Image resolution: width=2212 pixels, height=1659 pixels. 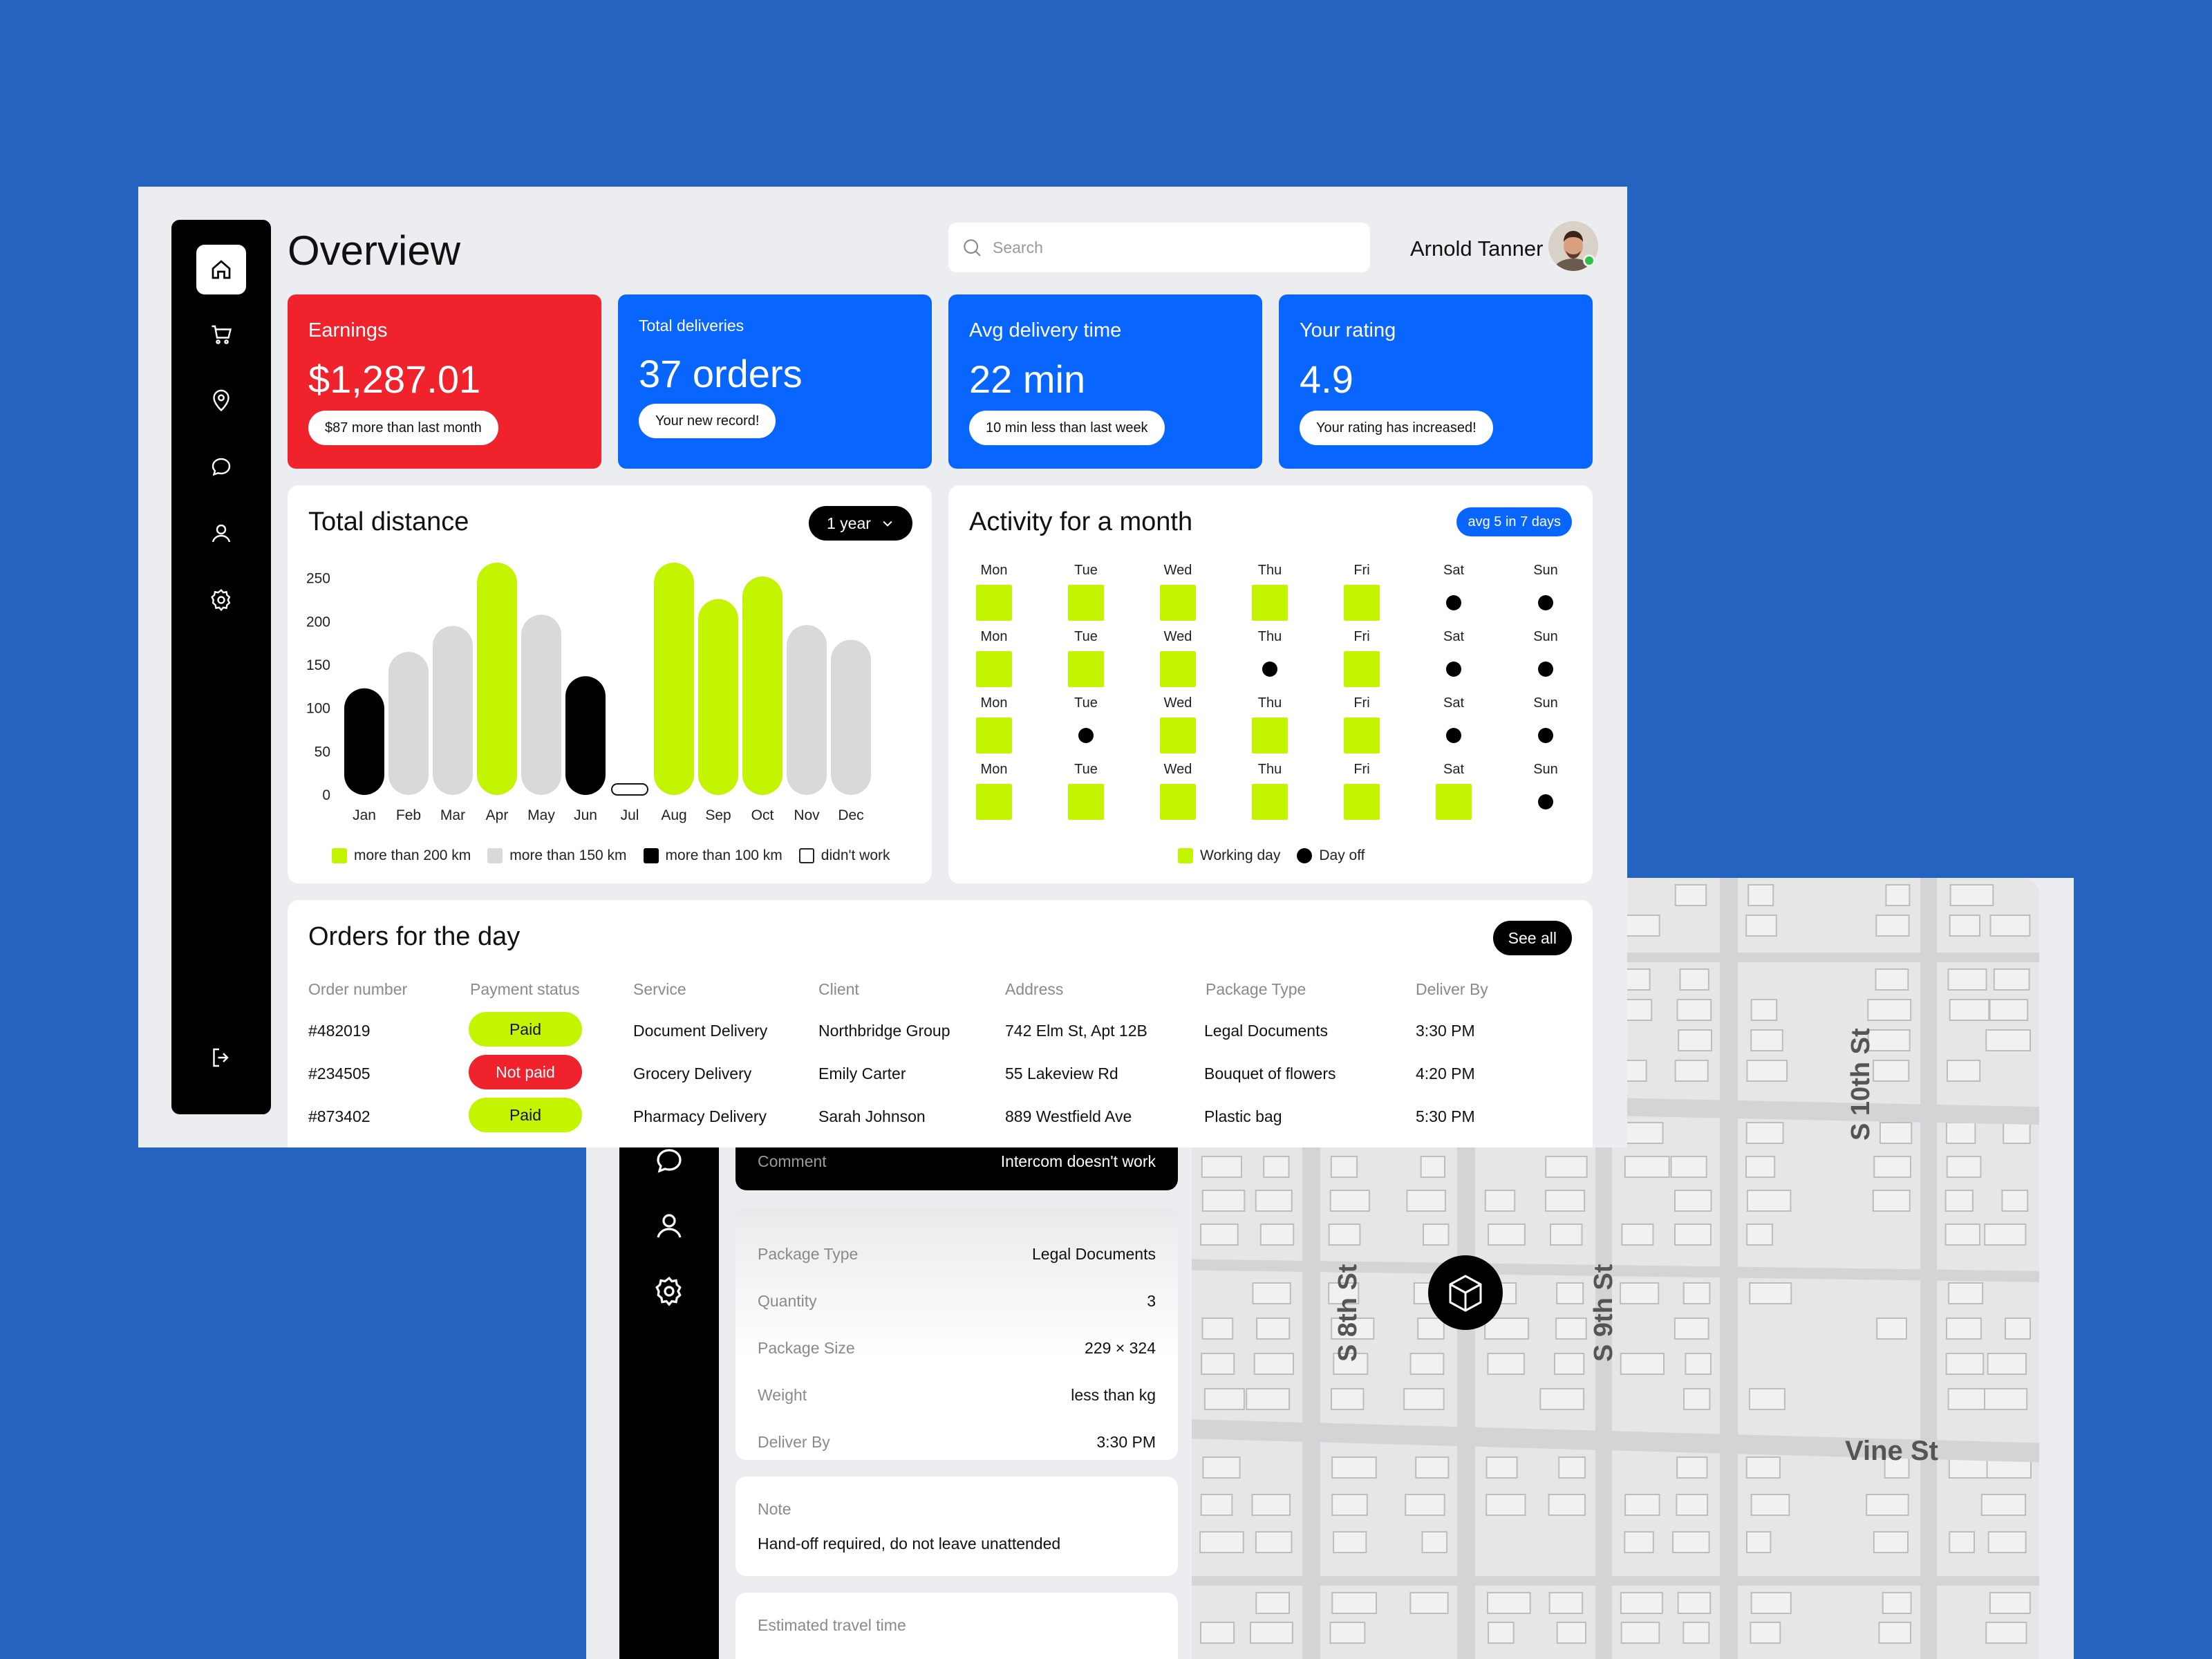 What do you see at coordinates (221, 269) in the screenshot?
I see `nav-home` at bounding box center [221, 269].